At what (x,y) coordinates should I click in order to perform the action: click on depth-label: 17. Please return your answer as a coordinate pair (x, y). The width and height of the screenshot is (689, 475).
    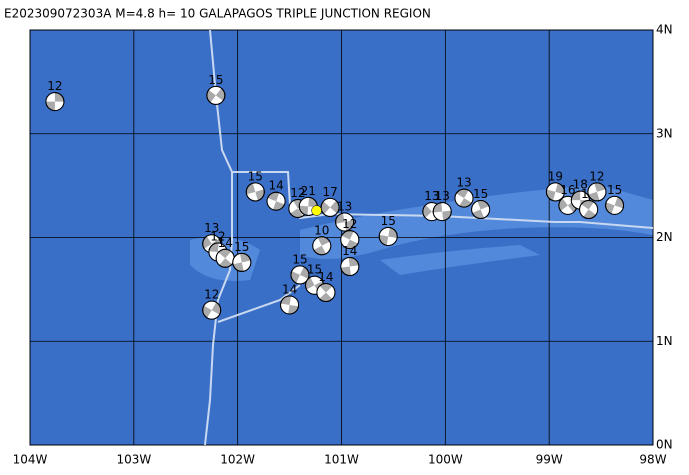
    Looking at the image, I should click on (329, 192).